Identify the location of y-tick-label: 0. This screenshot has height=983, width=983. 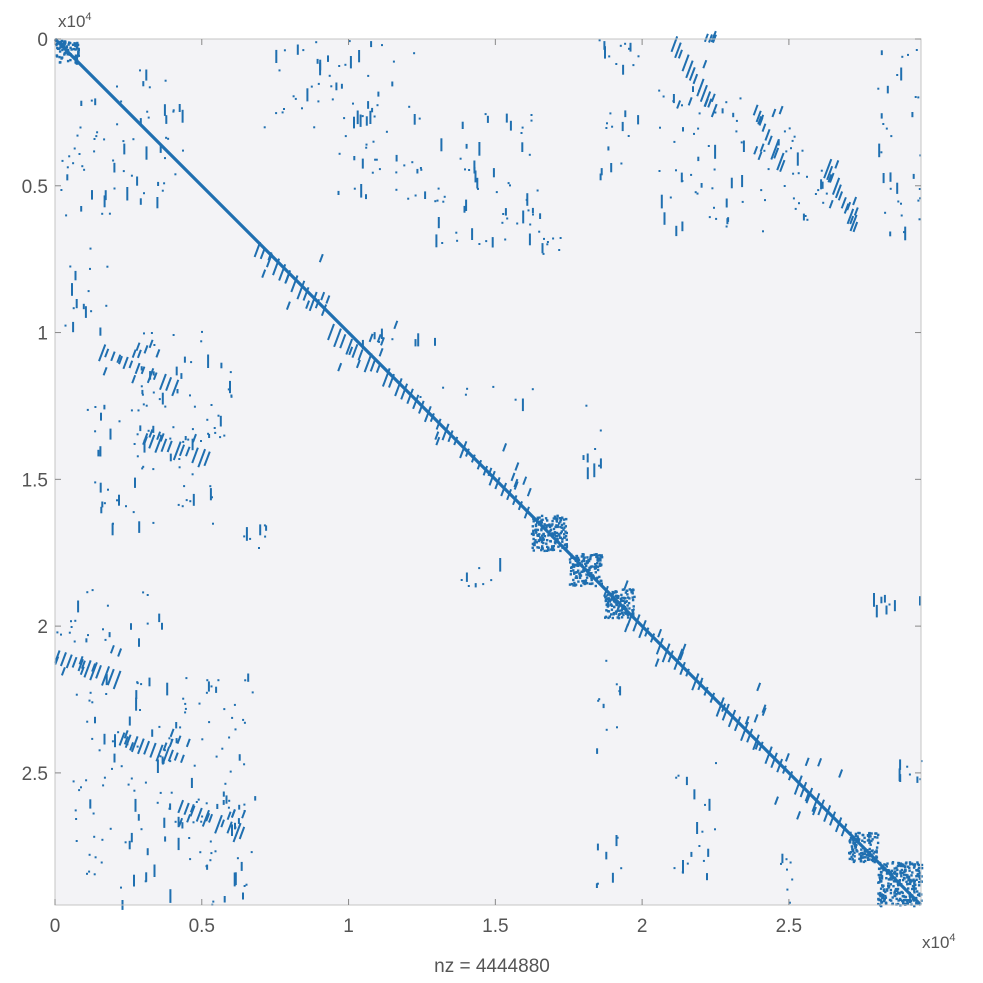
(42, 40).